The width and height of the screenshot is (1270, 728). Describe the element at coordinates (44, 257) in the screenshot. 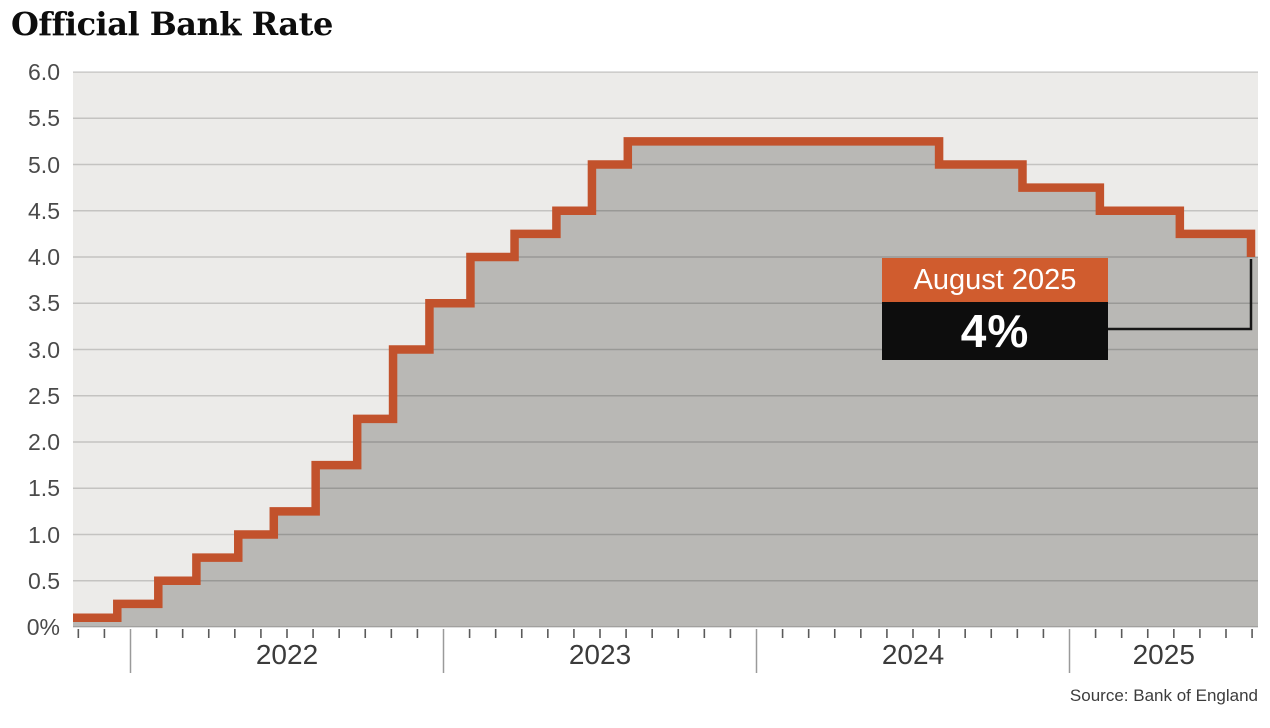

I see `y-axis-label: 4.0` at that location.